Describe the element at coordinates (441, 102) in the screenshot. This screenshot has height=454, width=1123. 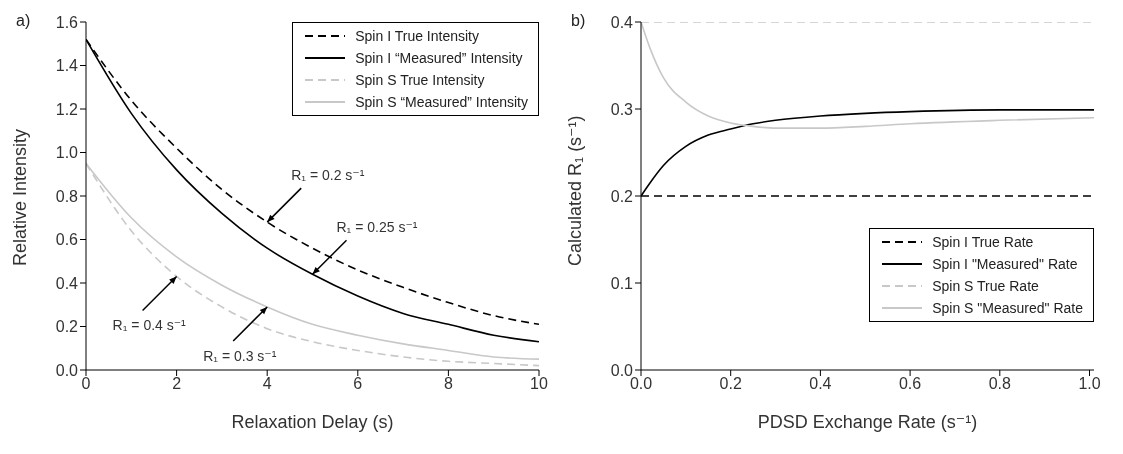
I see `legend-label: Spin S “Measured” Intensity` at that location.